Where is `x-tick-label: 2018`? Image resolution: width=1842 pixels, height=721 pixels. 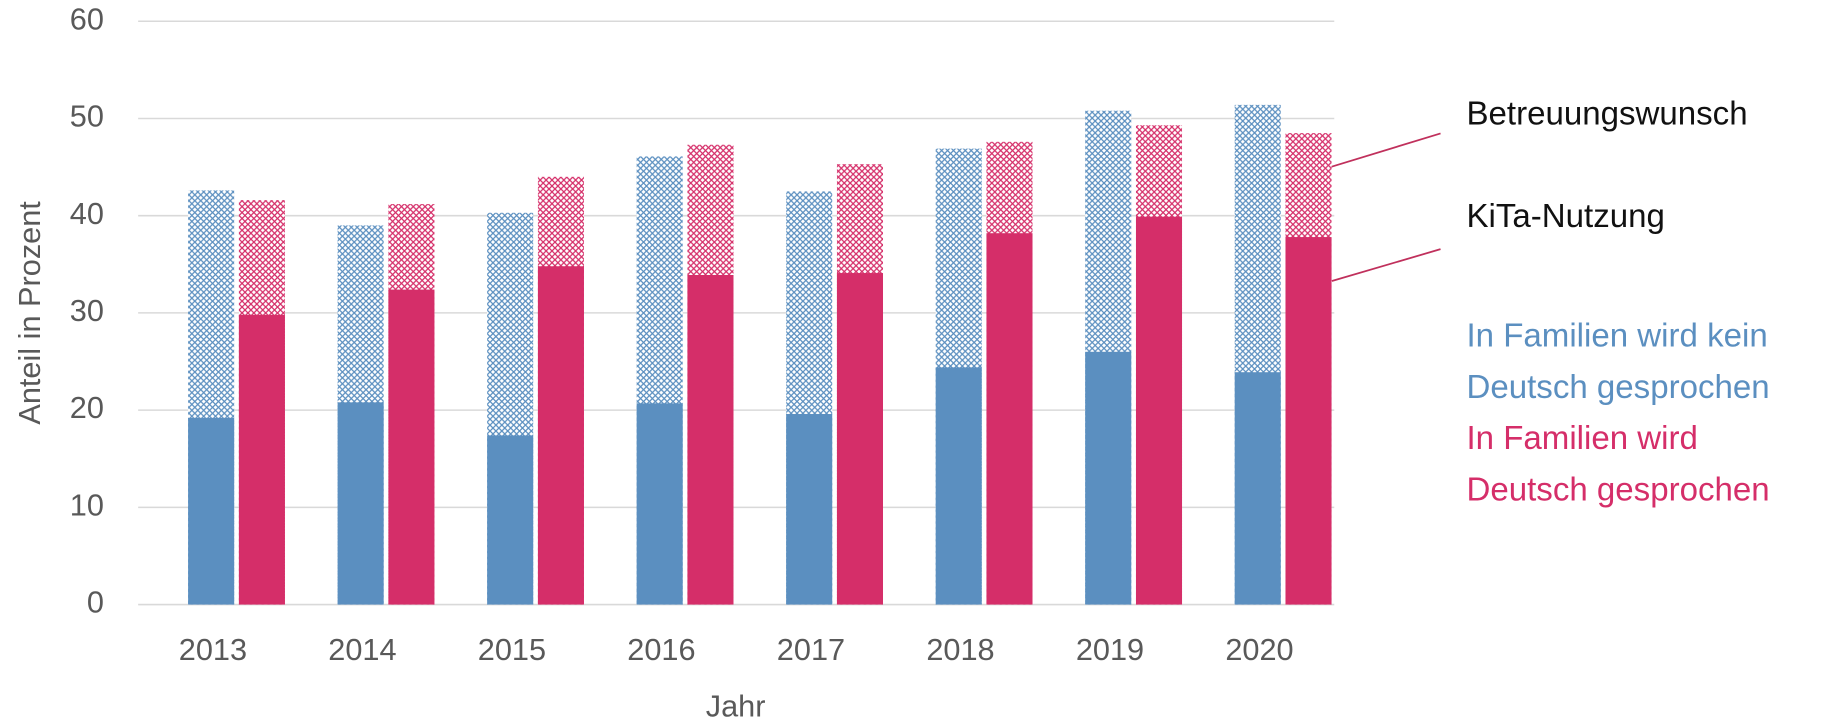 x-tick-label: 2018 is located at coordinates (960, 649).